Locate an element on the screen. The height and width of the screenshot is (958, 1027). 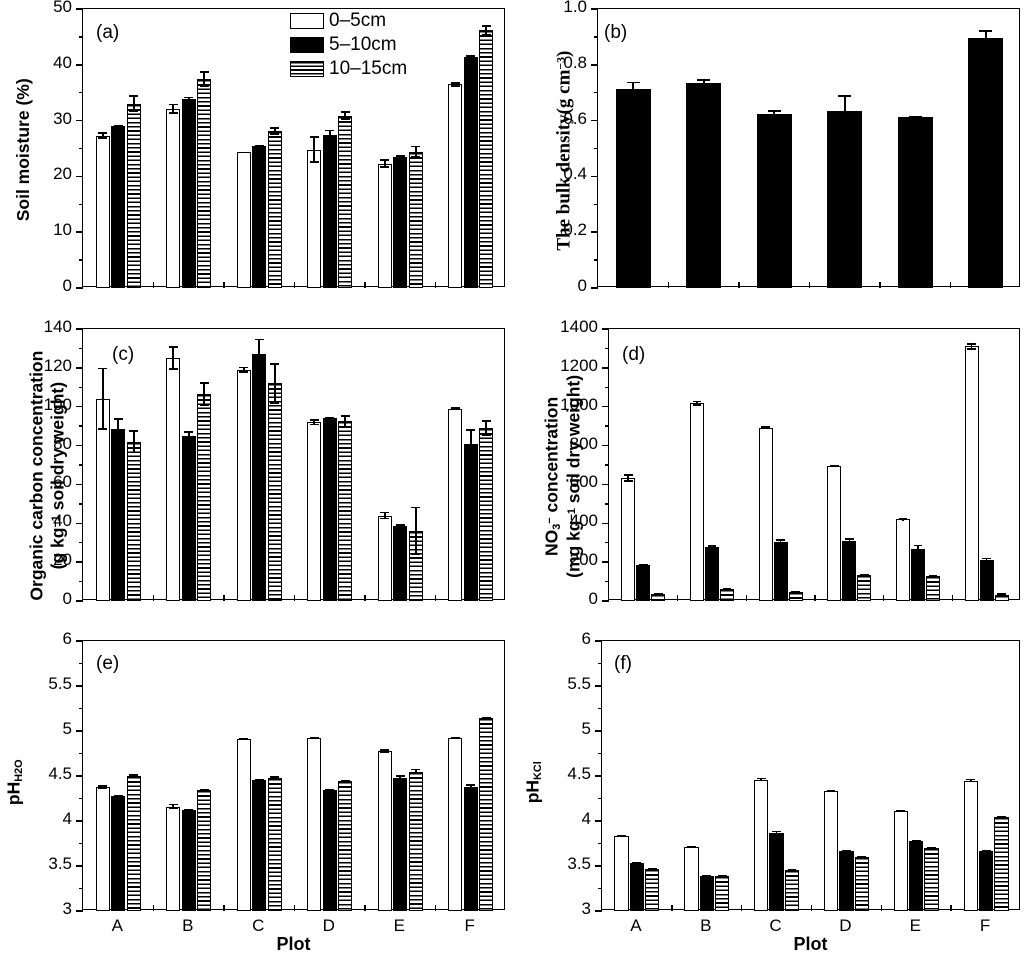
panel-e-plot-area is located at coordinates (290, 776).